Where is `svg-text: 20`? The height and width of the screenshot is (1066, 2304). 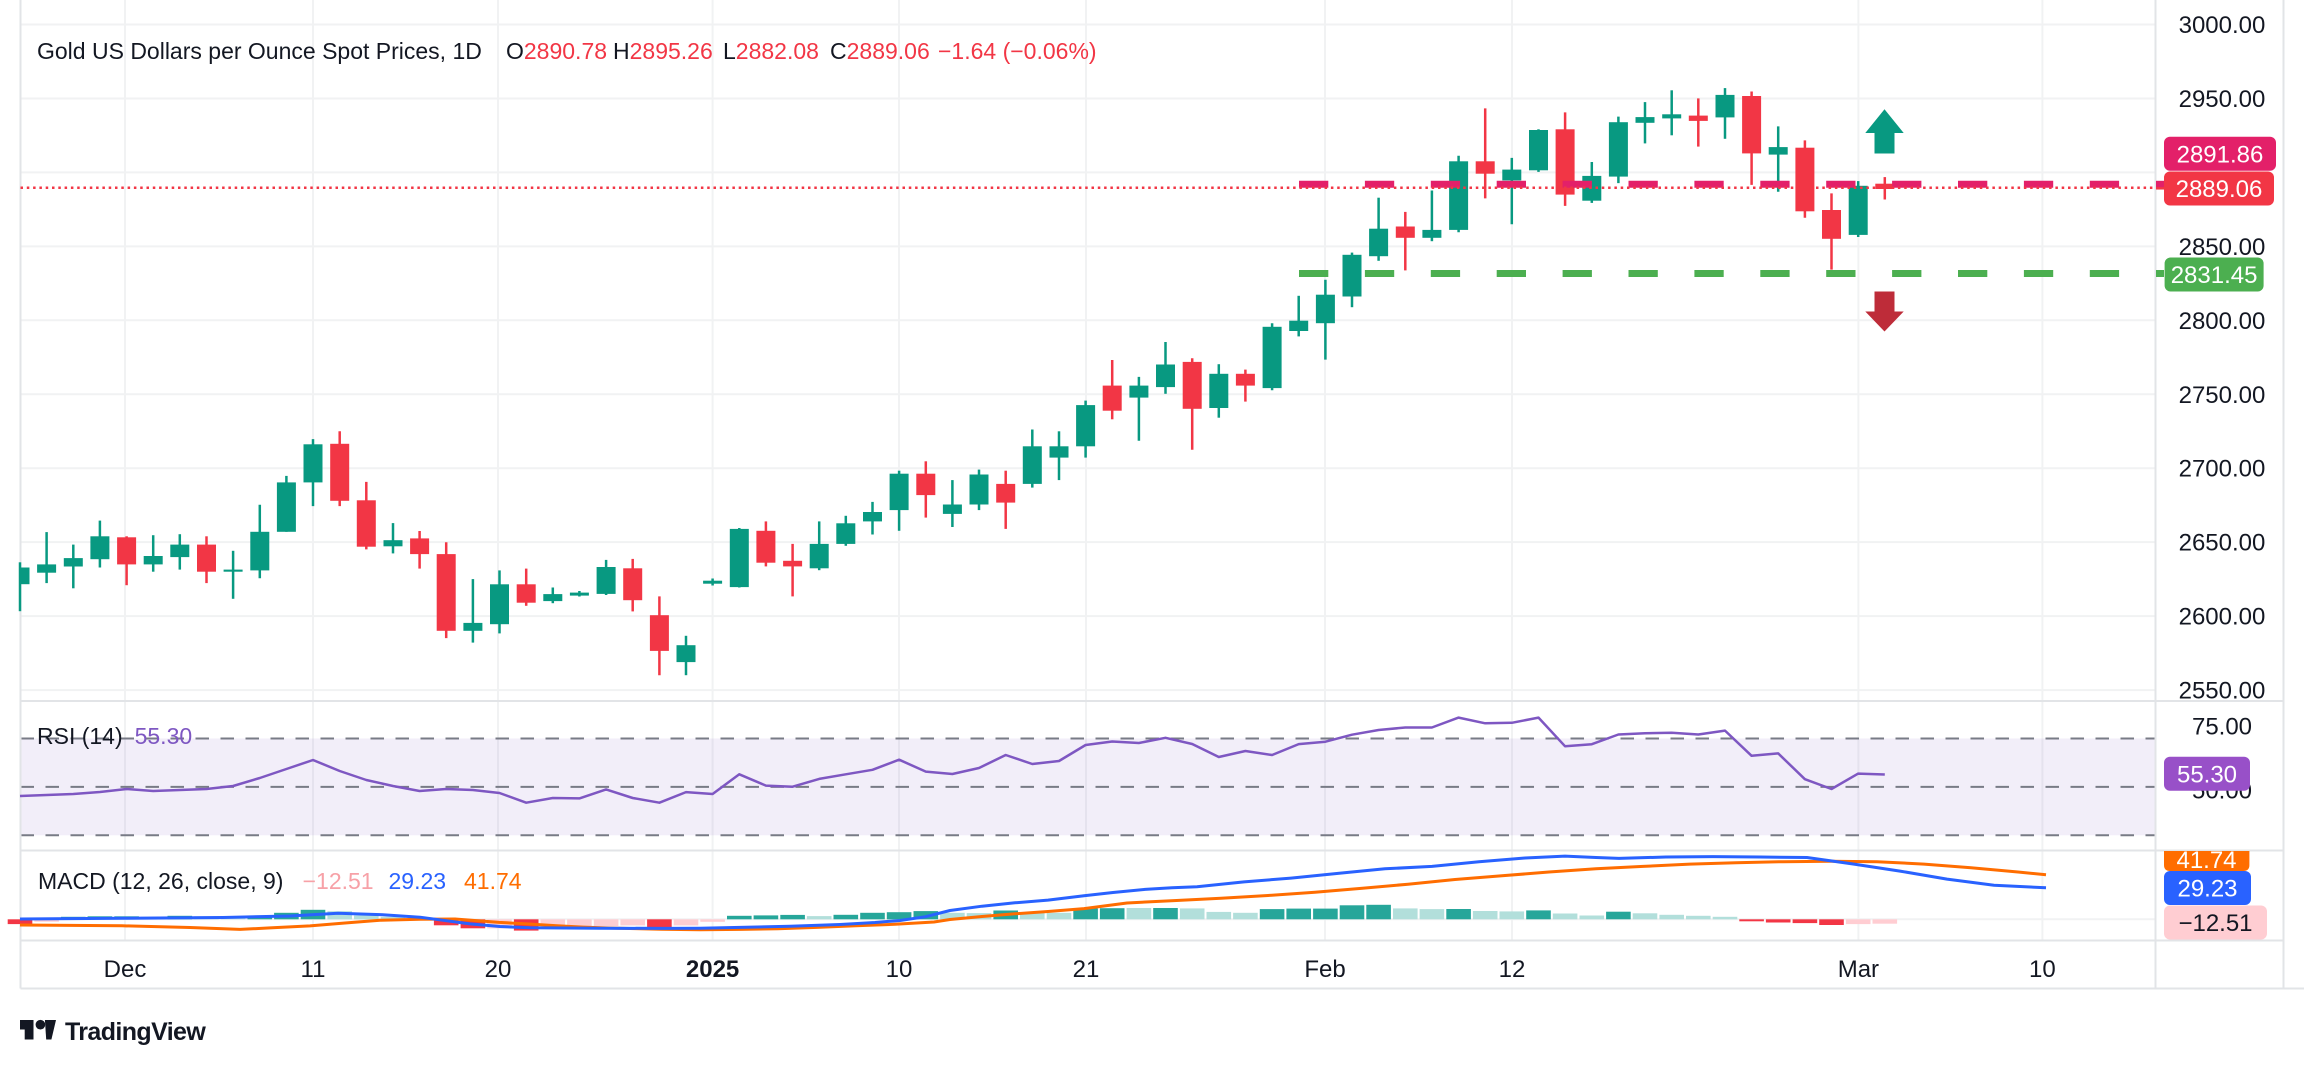 svg-text: 20 is located at coordinates (498, 969).